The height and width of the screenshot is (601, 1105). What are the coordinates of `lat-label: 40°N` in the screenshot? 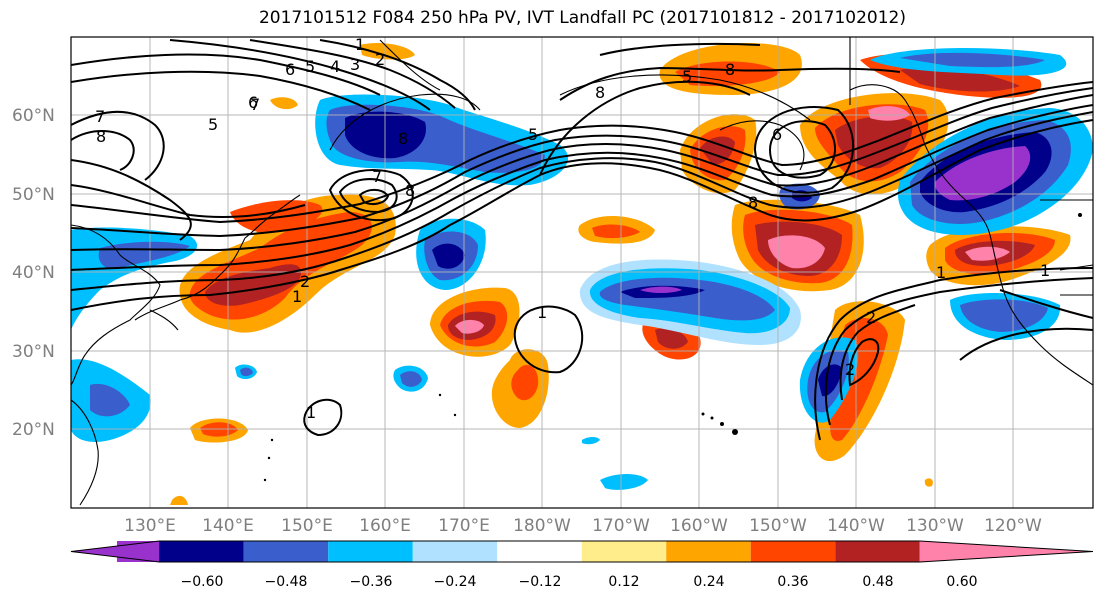 It's located at (33, 273).